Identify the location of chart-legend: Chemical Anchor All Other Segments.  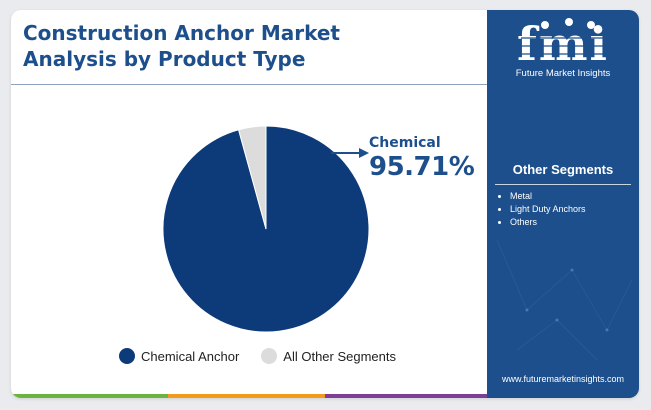
(268, 356).